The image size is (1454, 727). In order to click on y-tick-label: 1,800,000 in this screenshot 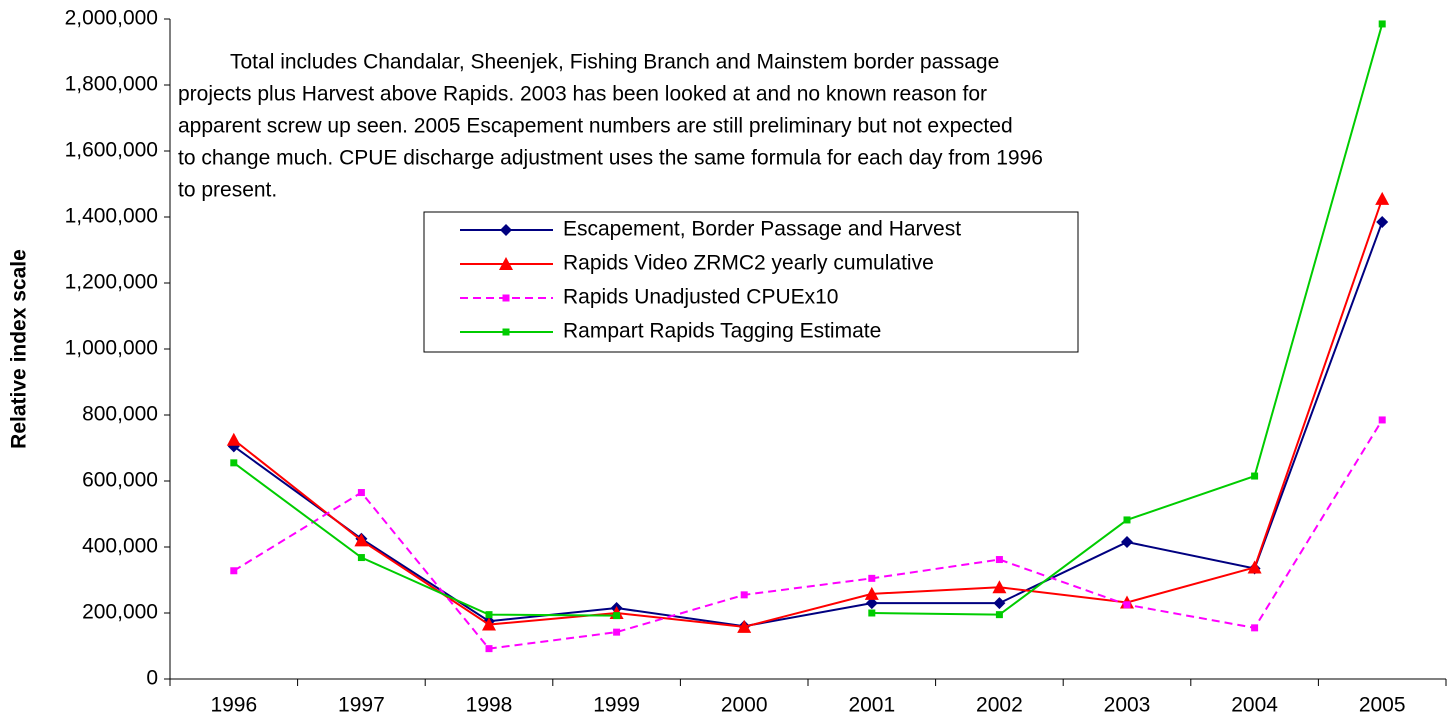, I will do `click(111, 84)`.